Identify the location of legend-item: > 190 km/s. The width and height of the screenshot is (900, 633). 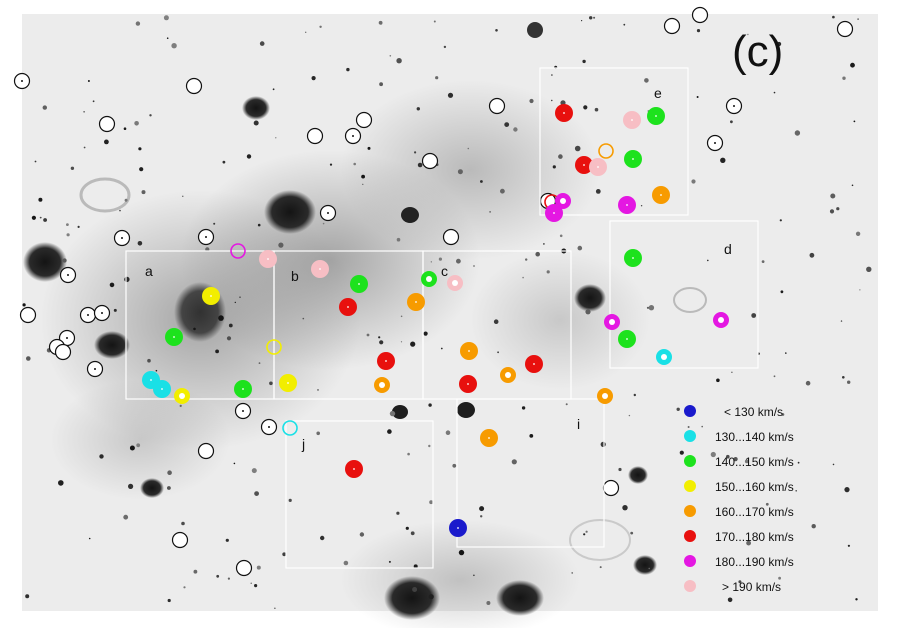
(732, 587).